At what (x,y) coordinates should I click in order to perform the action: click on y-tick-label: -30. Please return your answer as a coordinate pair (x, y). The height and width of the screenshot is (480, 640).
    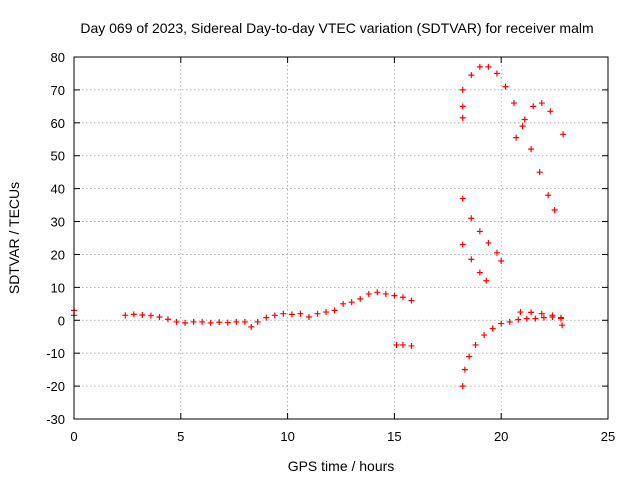
    Looking at the image, I should click on (55, 419).